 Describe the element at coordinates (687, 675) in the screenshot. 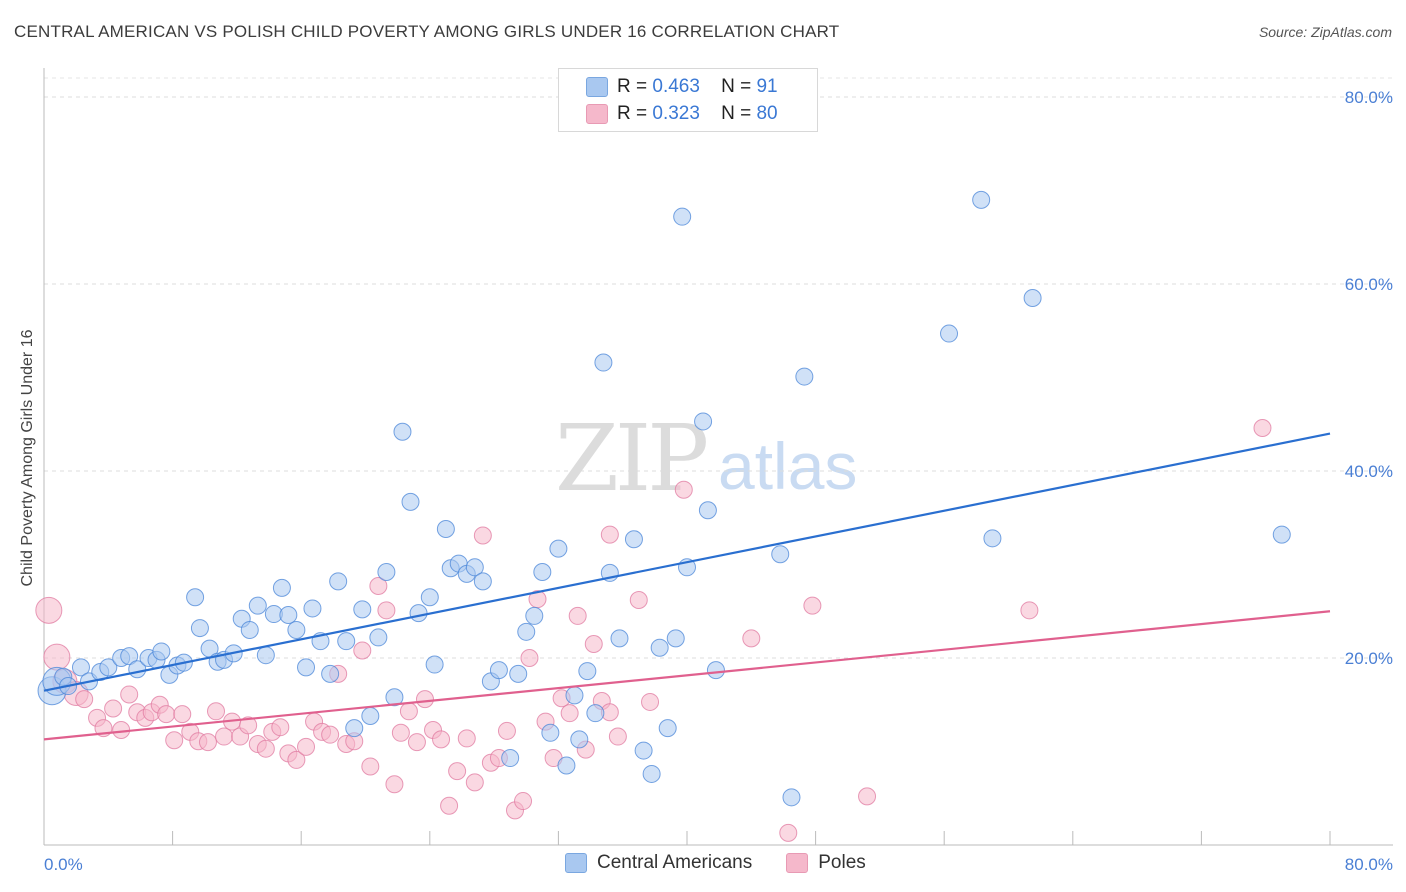

I see `trendline-poles` at that location.